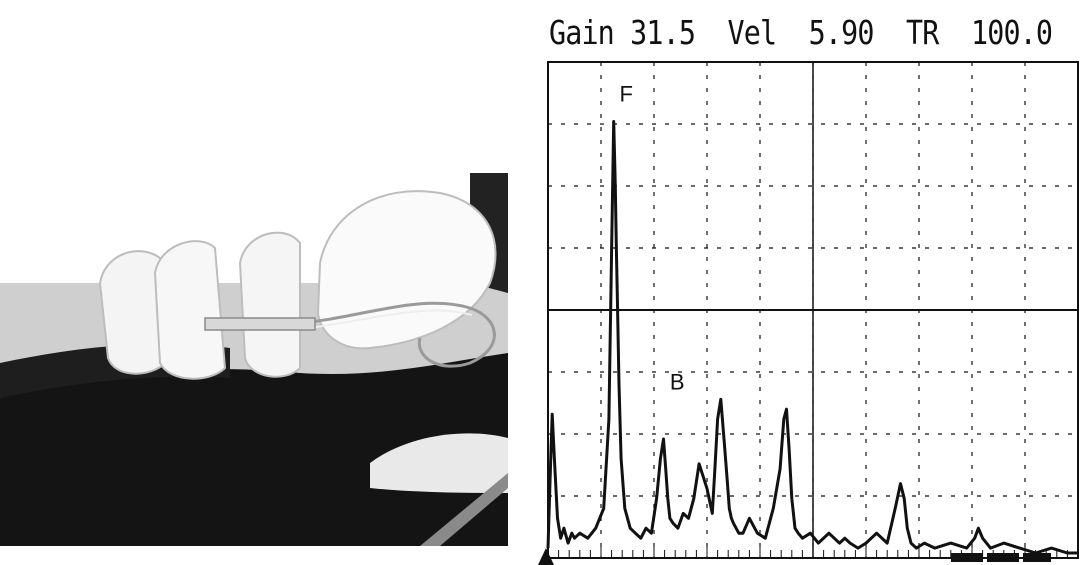  What do you see at coordinates (801, 33) in the screenshot?
I see `instrument-settings-readout: Gain 31.5 Vel 5.90 TR 100.0` at bounding box center [801, 33].